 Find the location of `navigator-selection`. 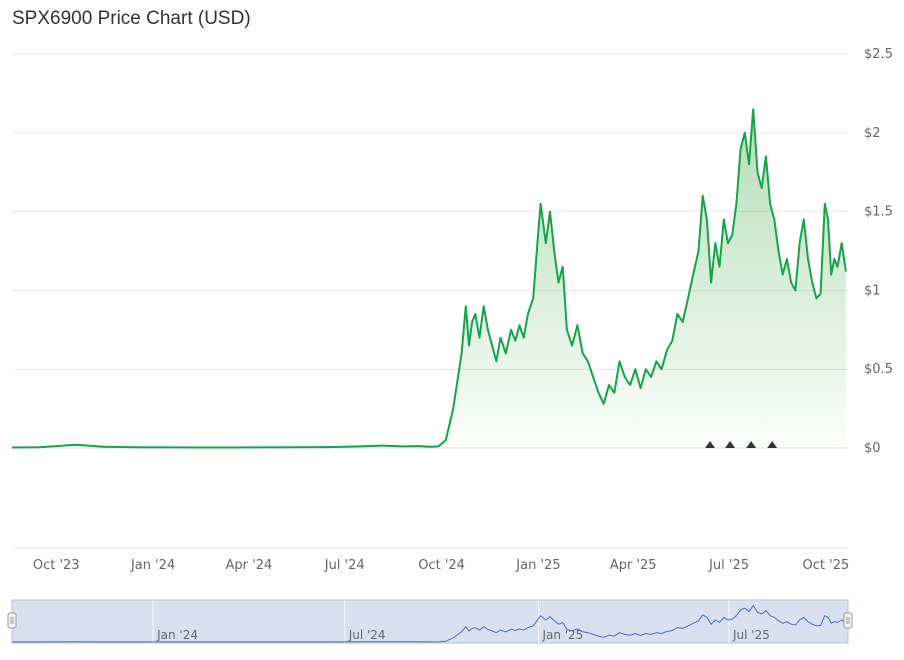

navigator-selection is located at coordinates (430, 621).